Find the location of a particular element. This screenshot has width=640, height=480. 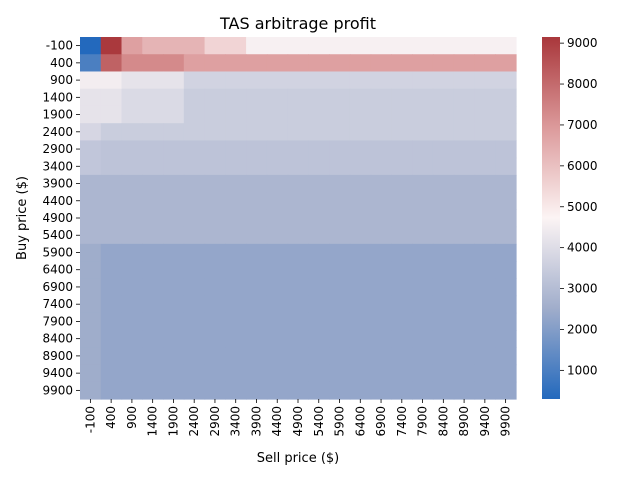

x-tick-label: 5900 is located at coordinates (340, 421).